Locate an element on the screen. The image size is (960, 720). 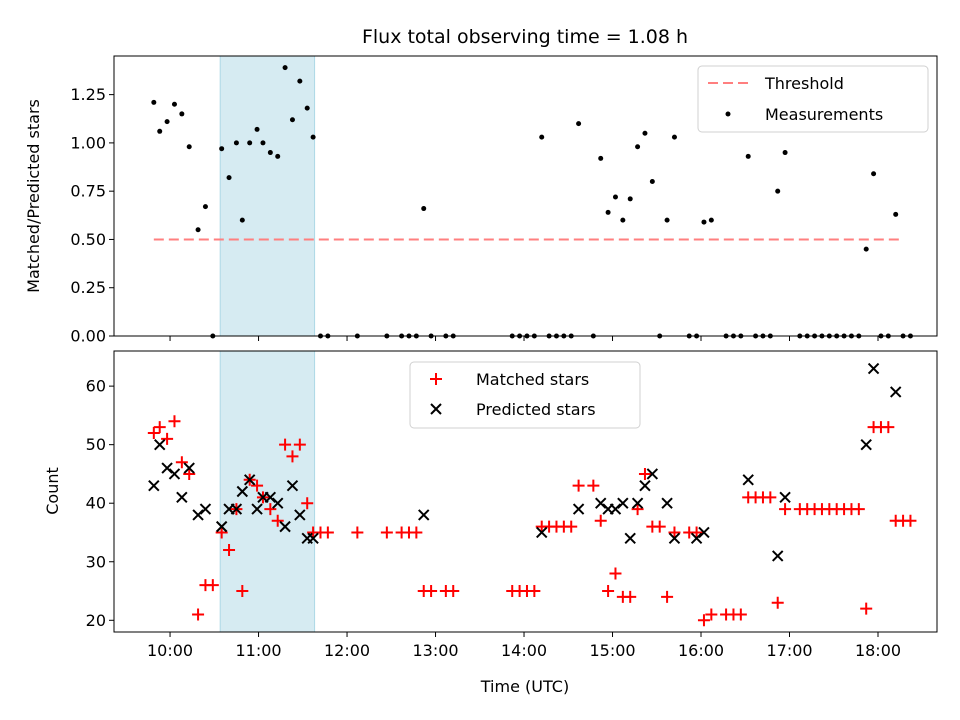
top-y-tick-label: 1.00 is located at coordinates (88, 142).